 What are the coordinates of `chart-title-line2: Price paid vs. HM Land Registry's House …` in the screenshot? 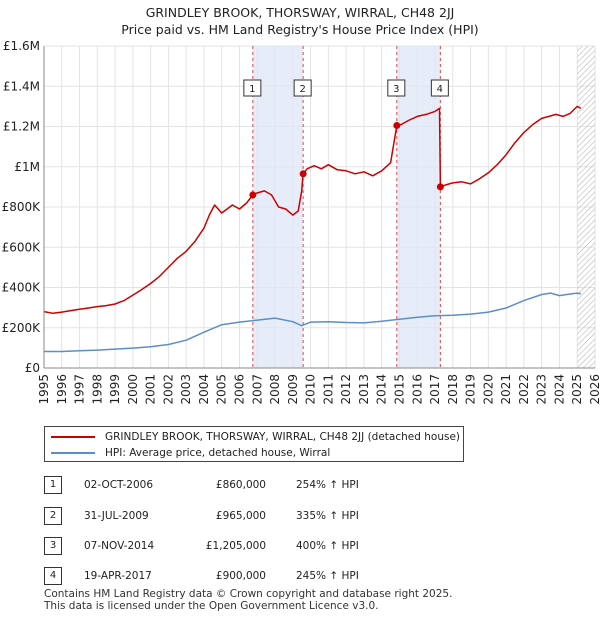 It's located at (300, 29).